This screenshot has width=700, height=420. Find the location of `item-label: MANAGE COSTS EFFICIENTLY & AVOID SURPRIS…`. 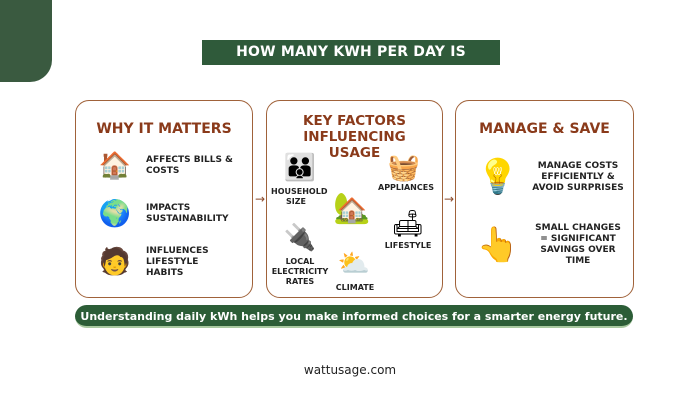

item-label: MANAGE COSTS EFFICIENTLY & AVOID SURPRIS… is located at coordinates (578, 176).